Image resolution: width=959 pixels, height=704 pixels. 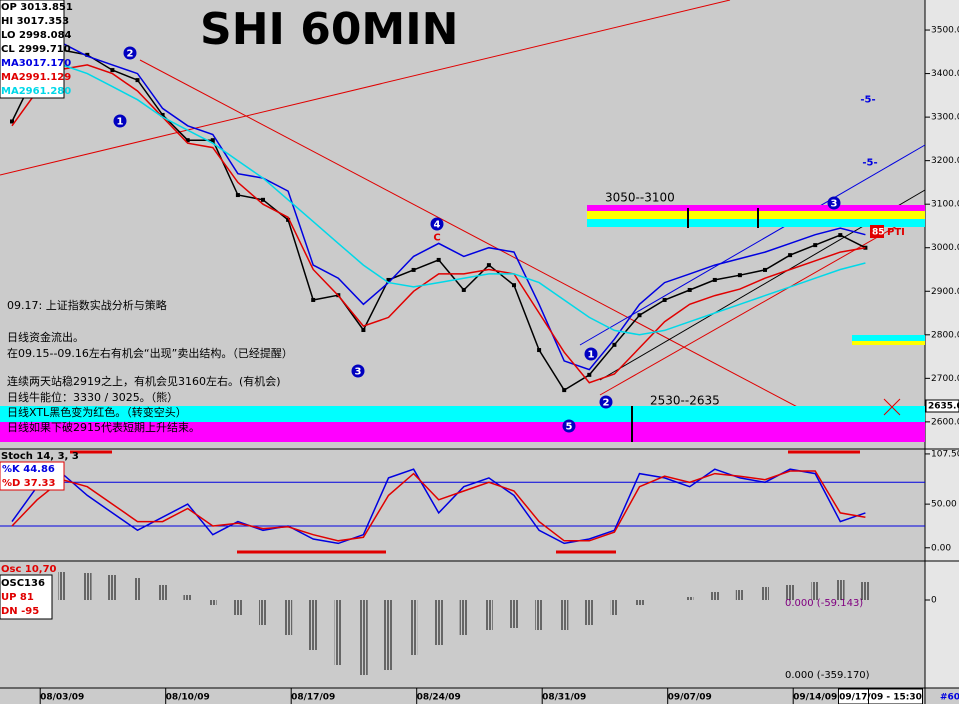 I want to click on y-tick-label: 3200.00, so click(x=945, y=161).